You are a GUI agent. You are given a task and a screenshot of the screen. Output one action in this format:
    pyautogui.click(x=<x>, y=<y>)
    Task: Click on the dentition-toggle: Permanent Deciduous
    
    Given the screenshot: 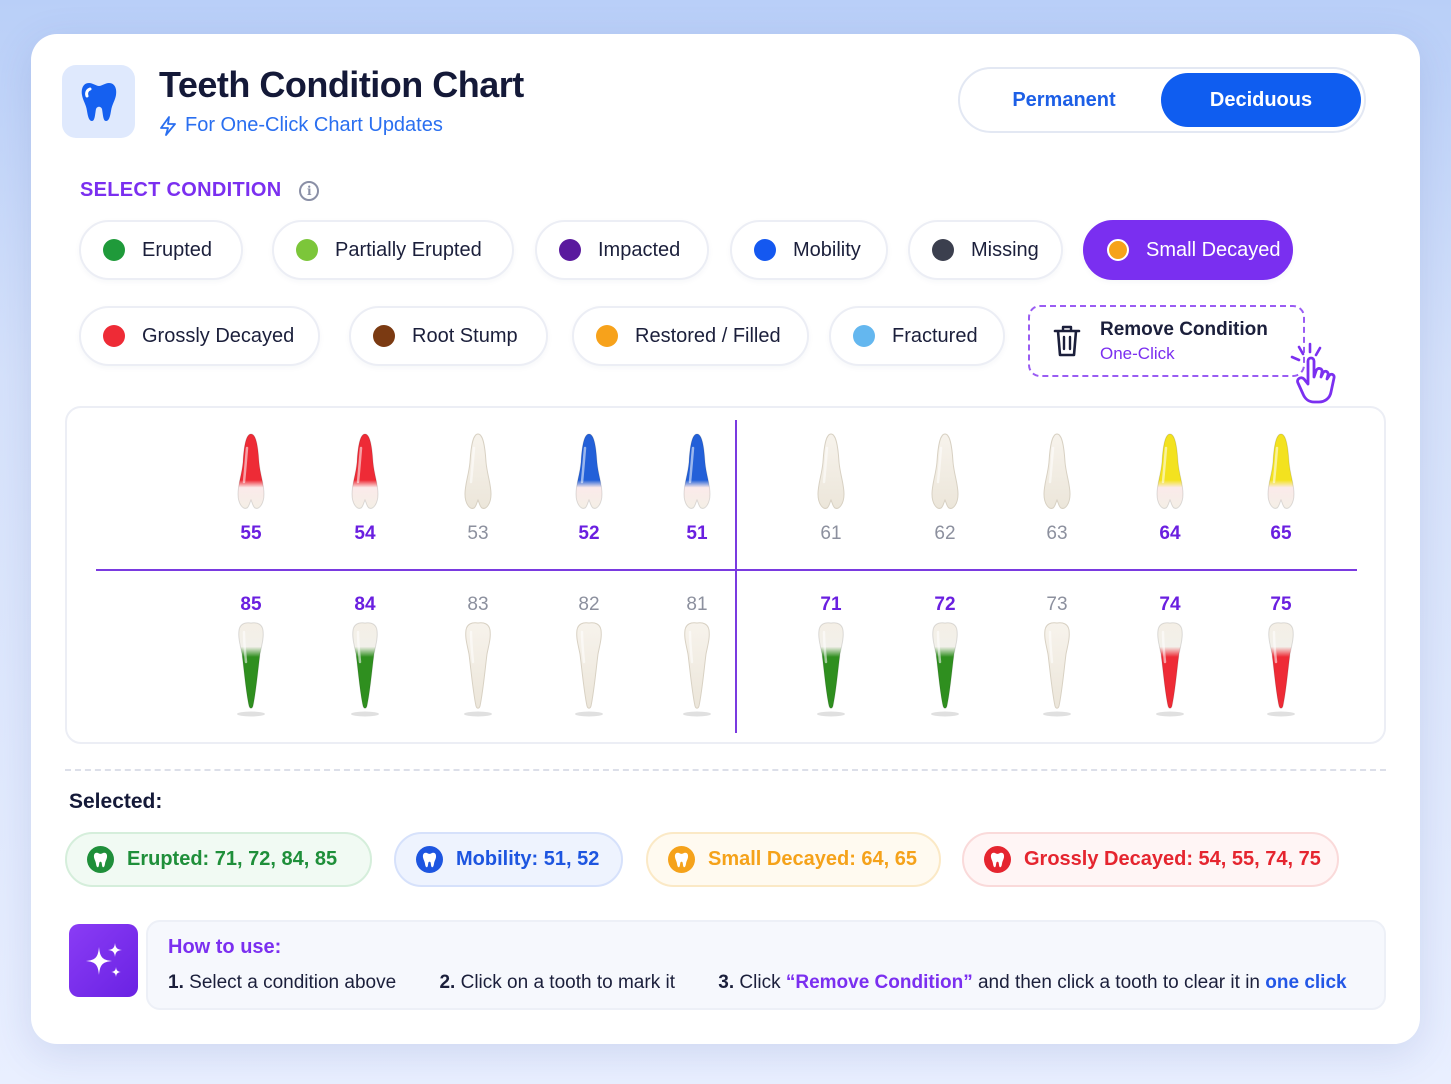 What is the action you would take?
    pyautogui.click(x=1162, y=100)
    